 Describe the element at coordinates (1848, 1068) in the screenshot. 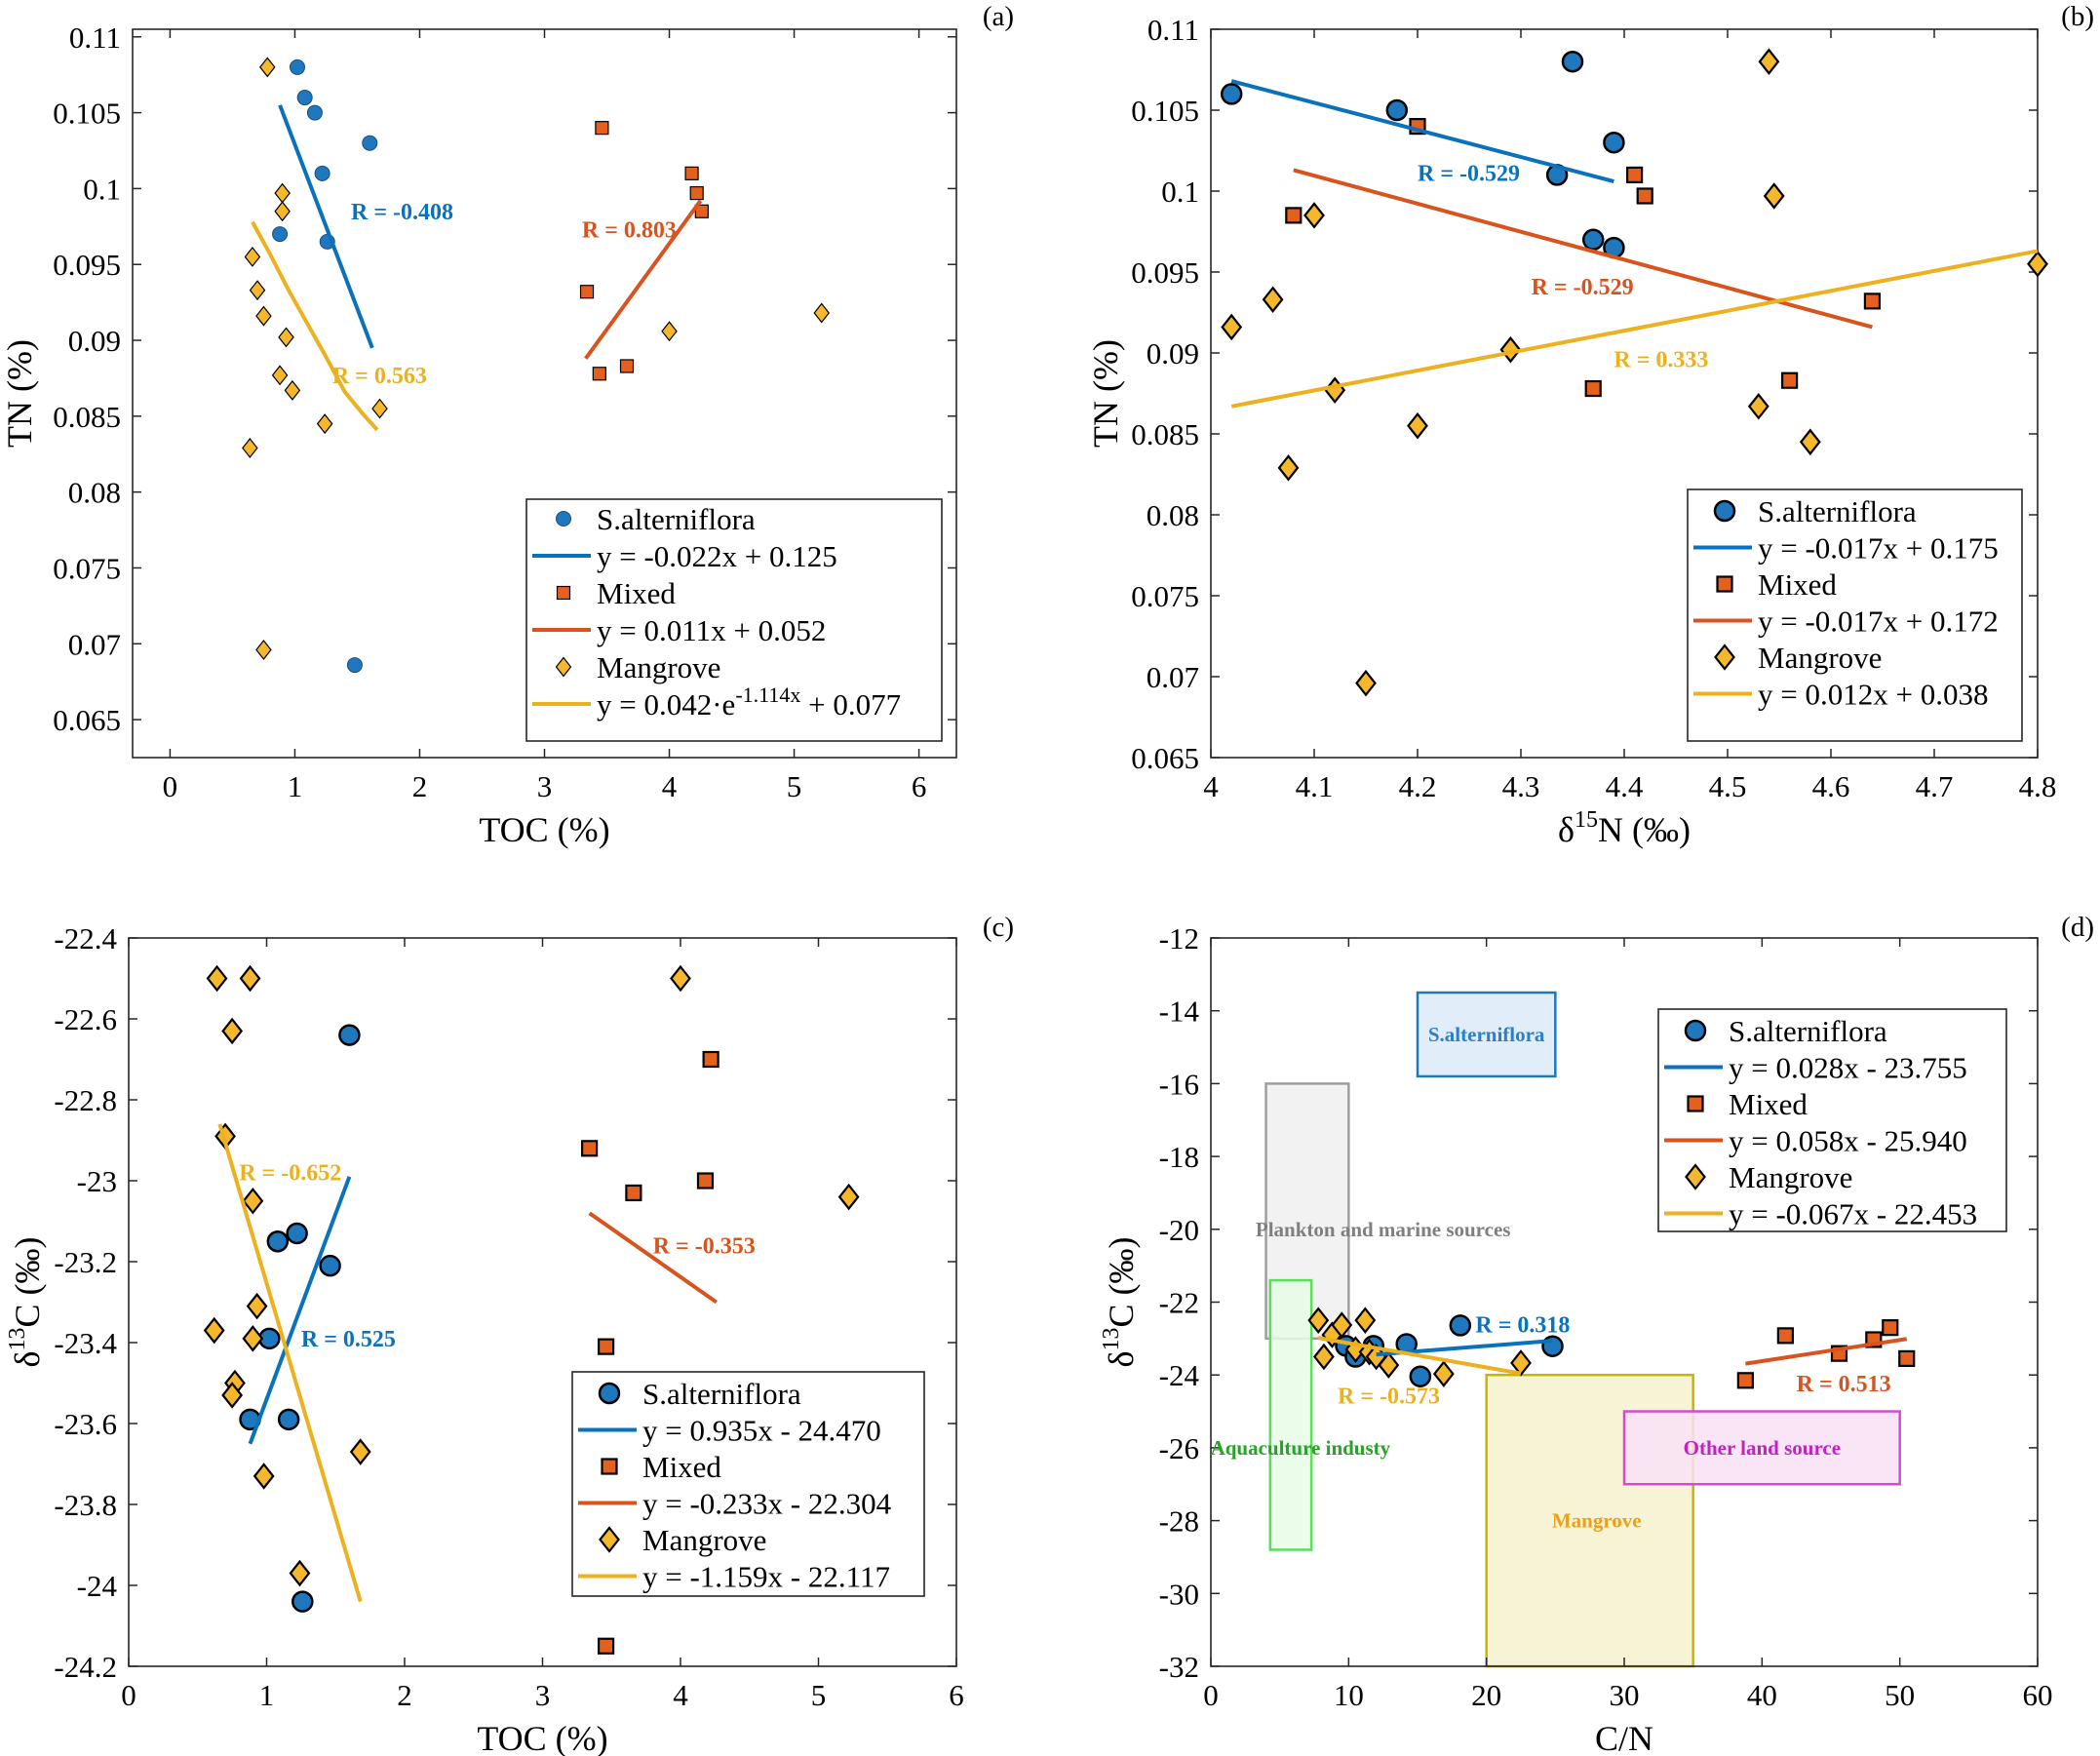

I see `legend-entry-label: y = 0.028x - 23.755` at that location.